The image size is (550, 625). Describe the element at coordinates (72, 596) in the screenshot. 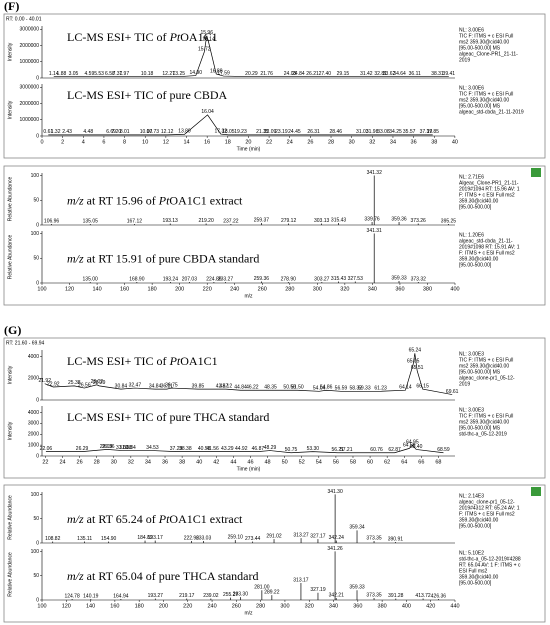

I see `peak-label: 124.78` at that location.